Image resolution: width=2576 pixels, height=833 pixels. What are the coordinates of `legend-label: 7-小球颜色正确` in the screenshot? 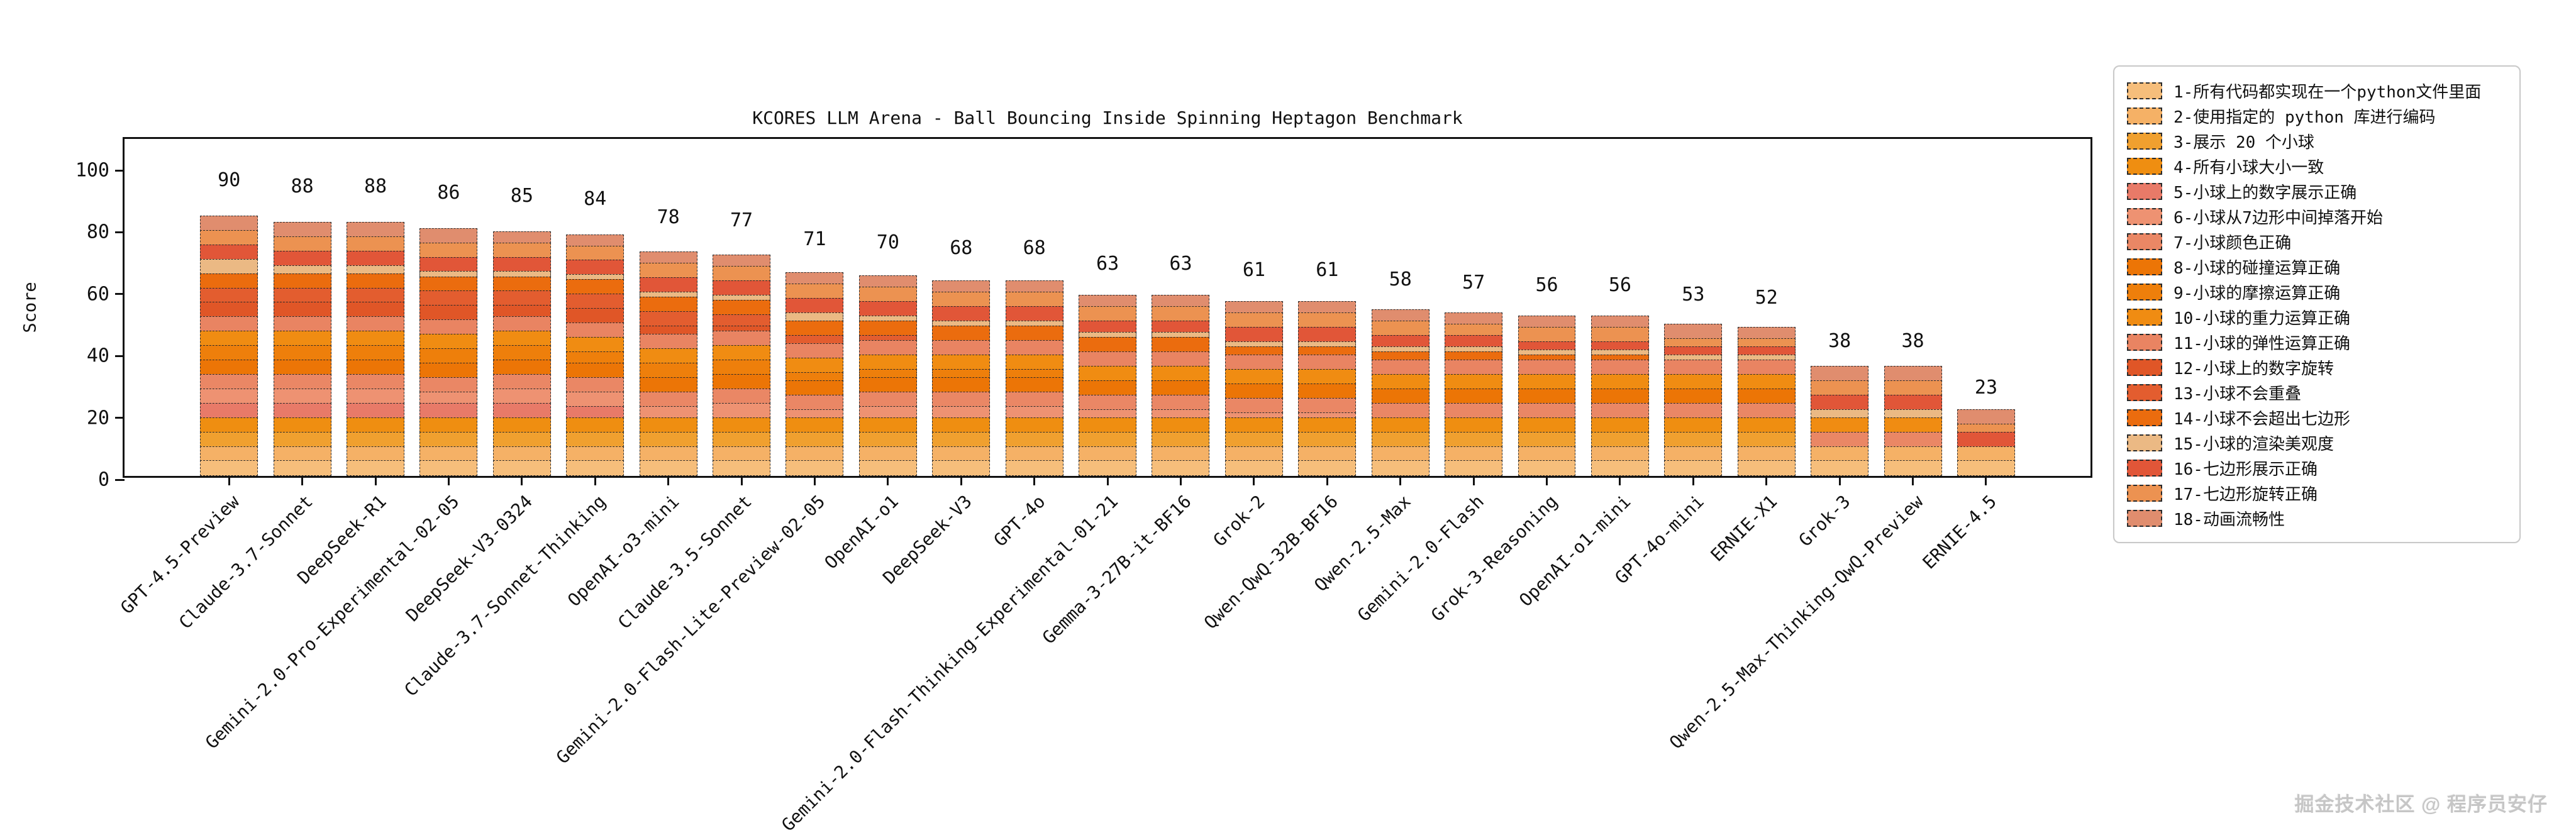 It's located at (2233, 243).